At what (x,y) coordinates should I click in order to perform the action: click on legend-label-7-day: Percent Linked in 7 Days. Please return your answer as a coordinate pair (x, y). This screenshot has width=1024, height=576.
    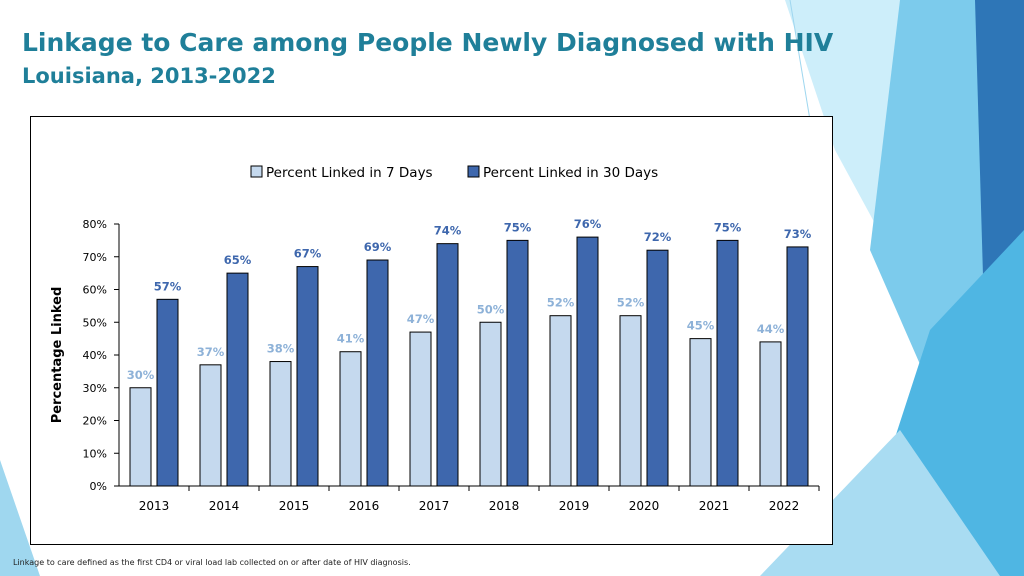
    Looking at the image, I should click on (349, 173).